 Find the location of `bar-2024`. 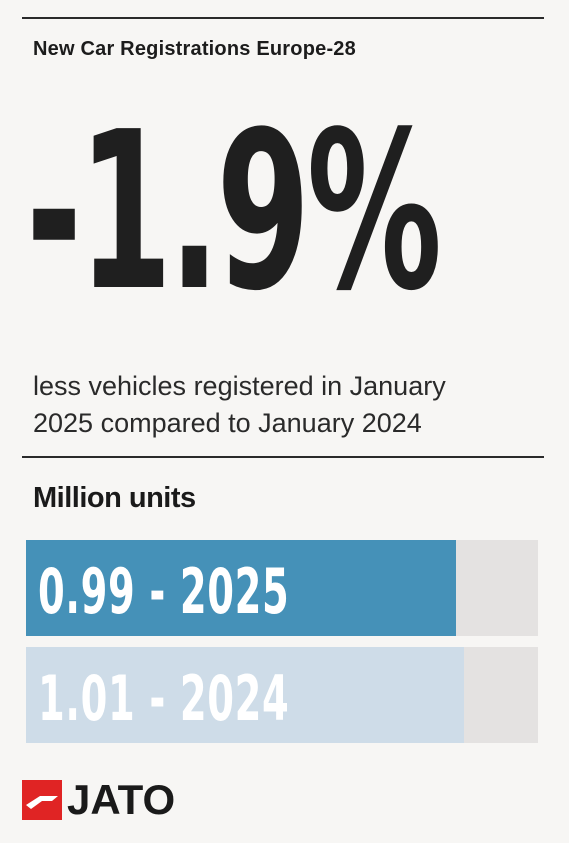

bar-2024 is located at coordinates (245, 695).